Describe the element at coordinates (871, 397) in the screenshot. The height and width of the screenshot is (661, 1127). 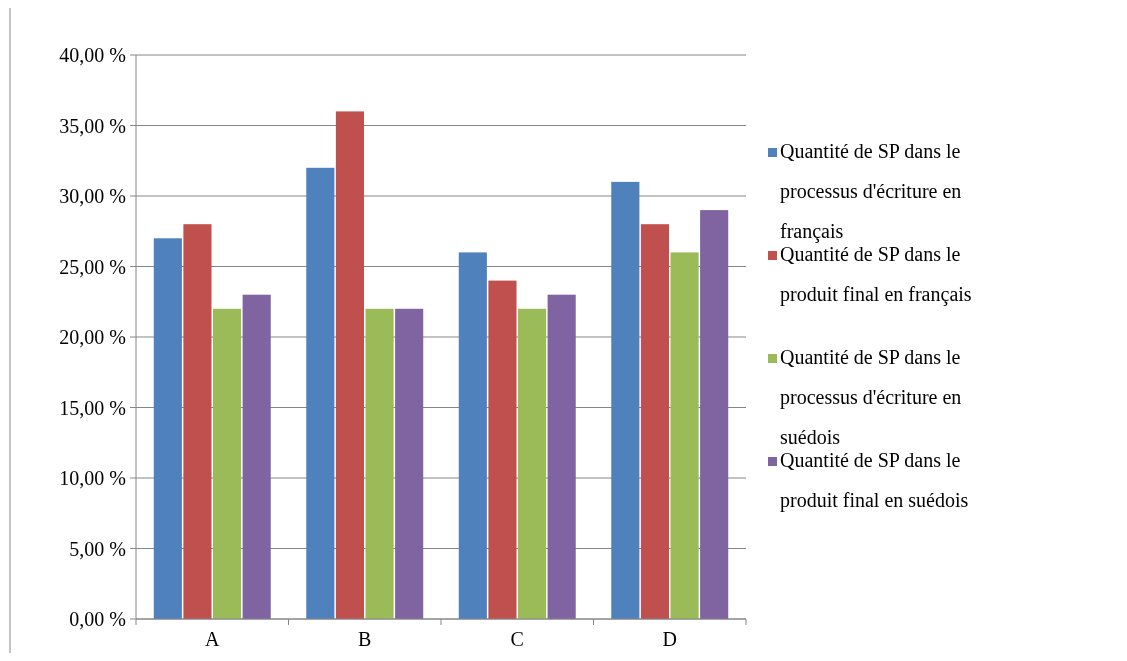
I see `legend-label: Quantité de SP dans le processus d'écriture en suédois` at that location.